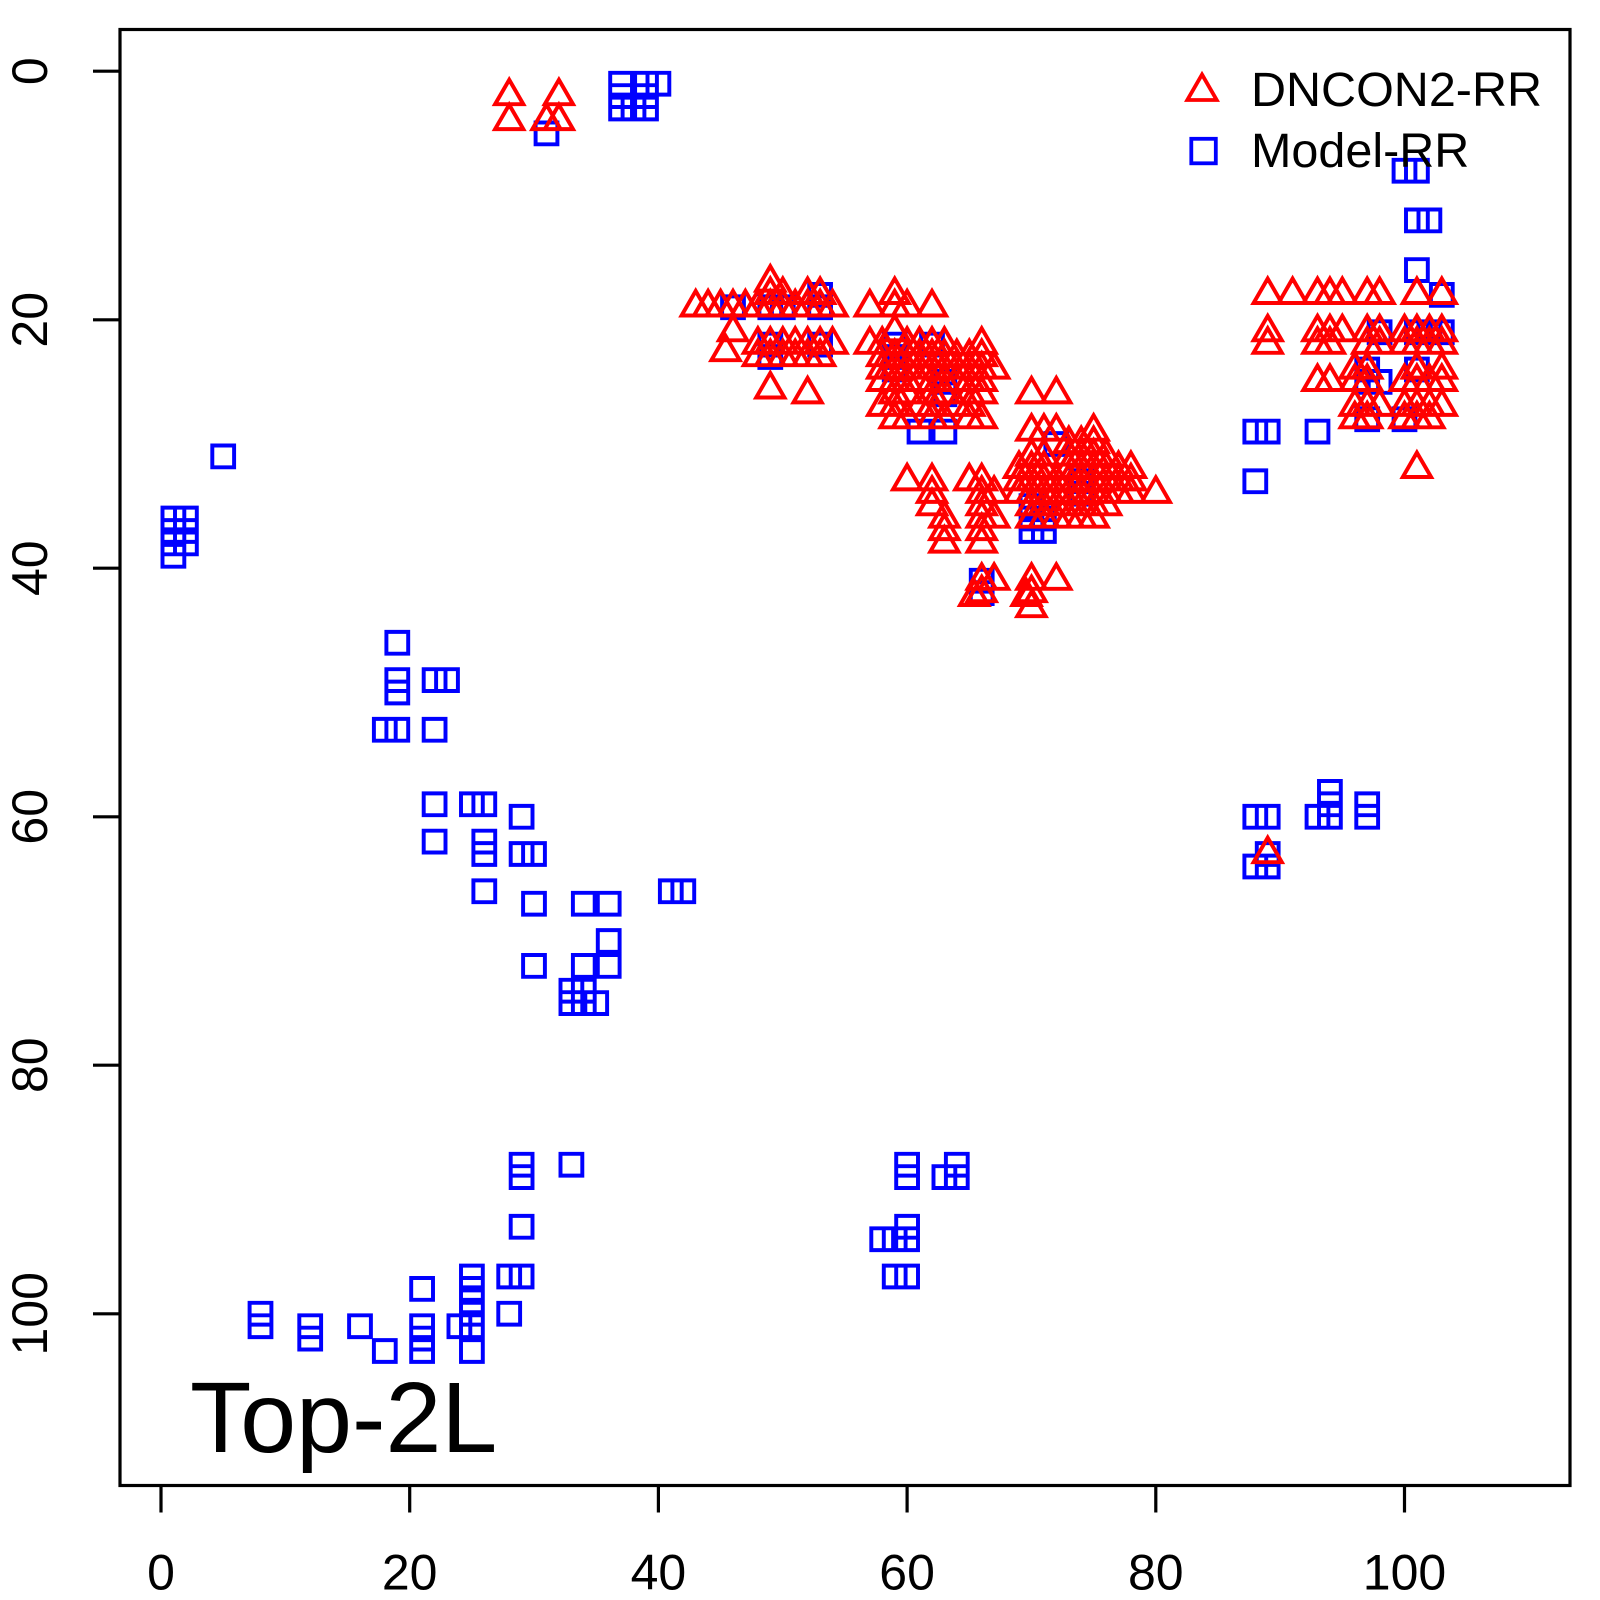 The width and height of the screenshot is (1600, 1600). I want to click on svg-text: DNCON2-RR, so click(1396, 90).